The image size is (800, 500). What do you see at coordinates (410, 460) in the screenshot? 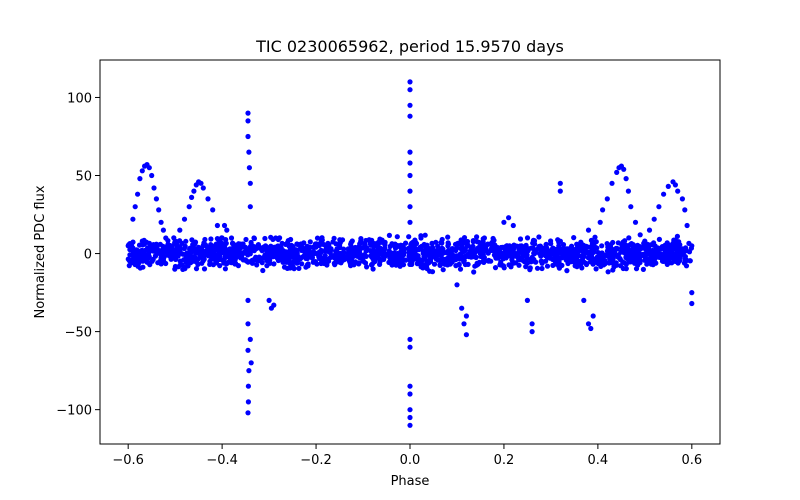
I see `x-tick-label: 0.0` at bounding box center [410, 460].